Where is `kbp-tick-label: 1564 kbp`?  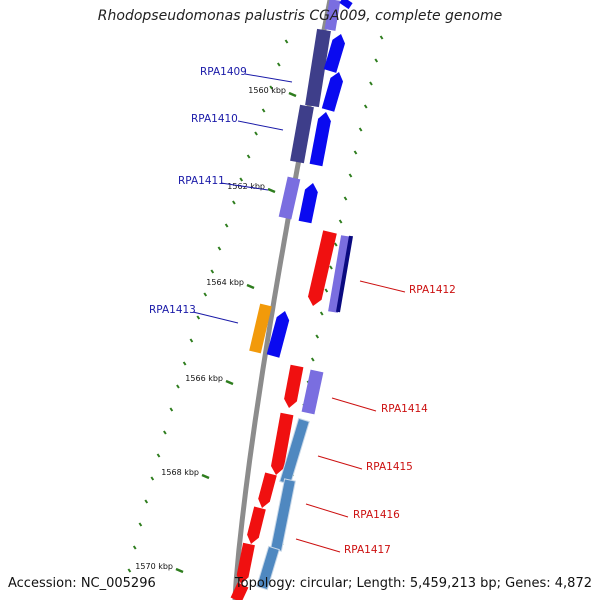
kbp-tick-label: 1564 kbp is located at coordinates (225, 282).